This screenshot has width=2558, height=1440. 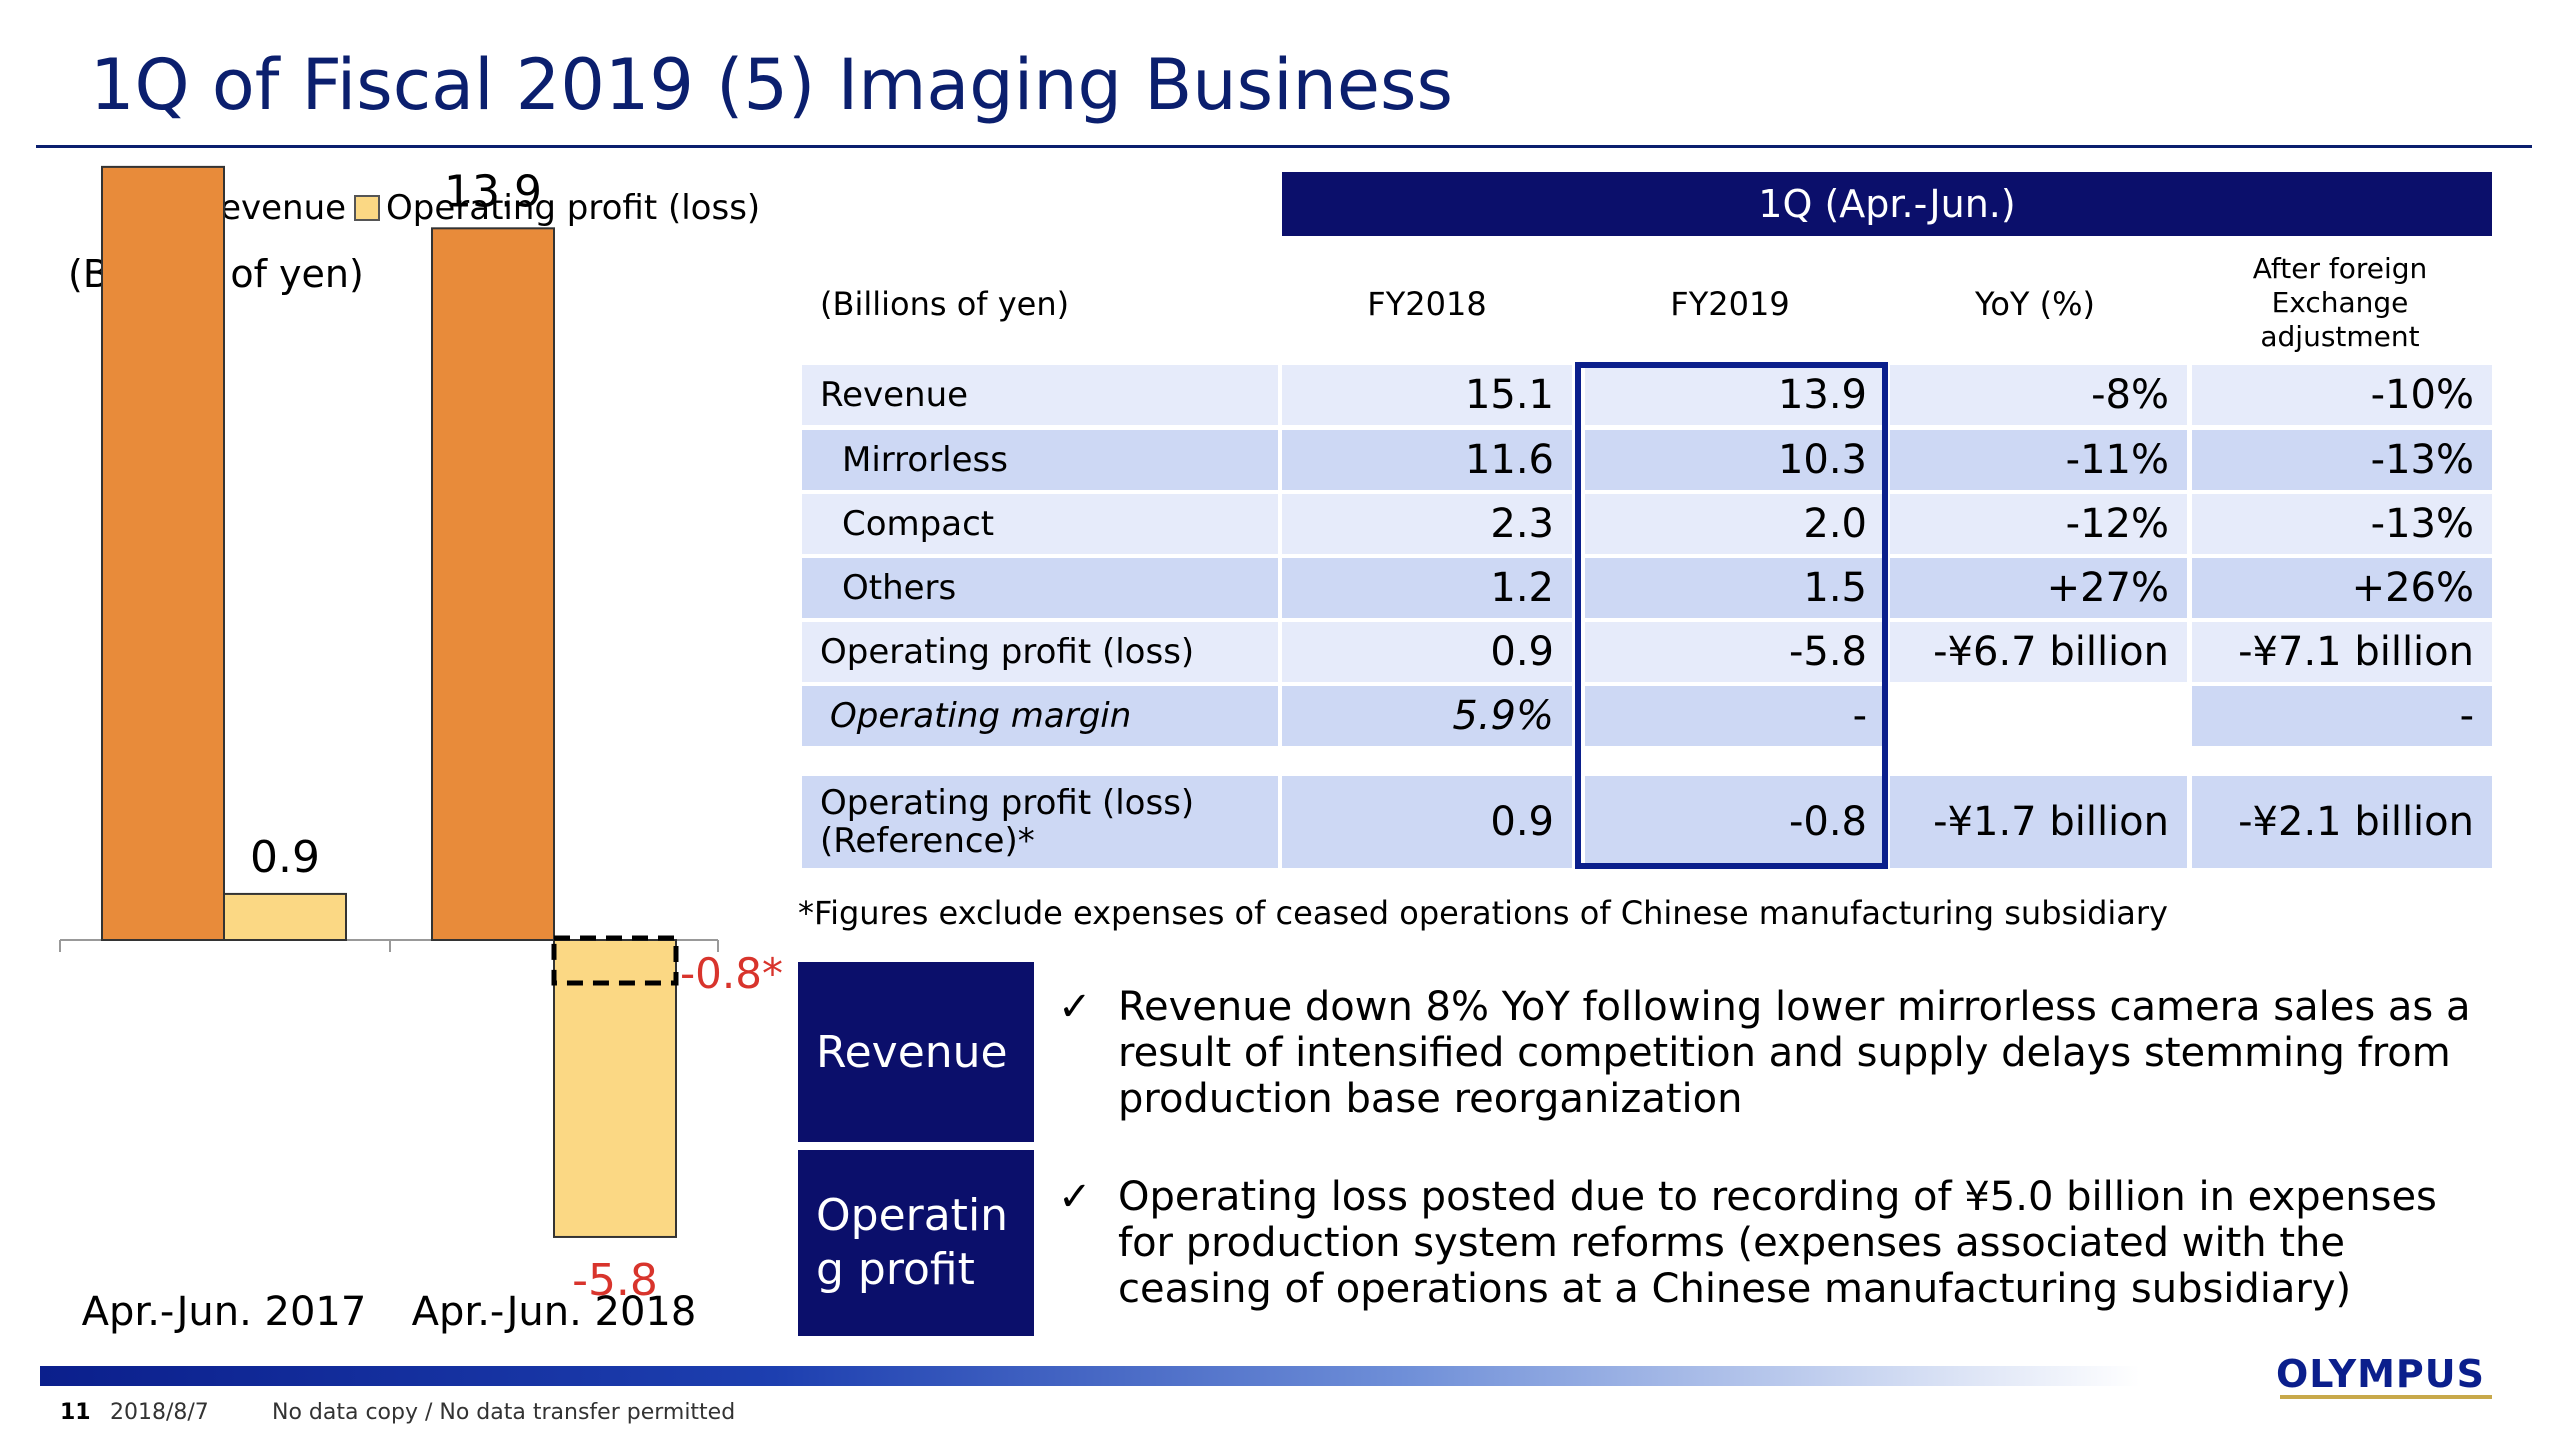 What do you see at coordinates (1040, 588) in the screenshot?
I see `row-label-others: Others` at bounding box center [1040, 588].